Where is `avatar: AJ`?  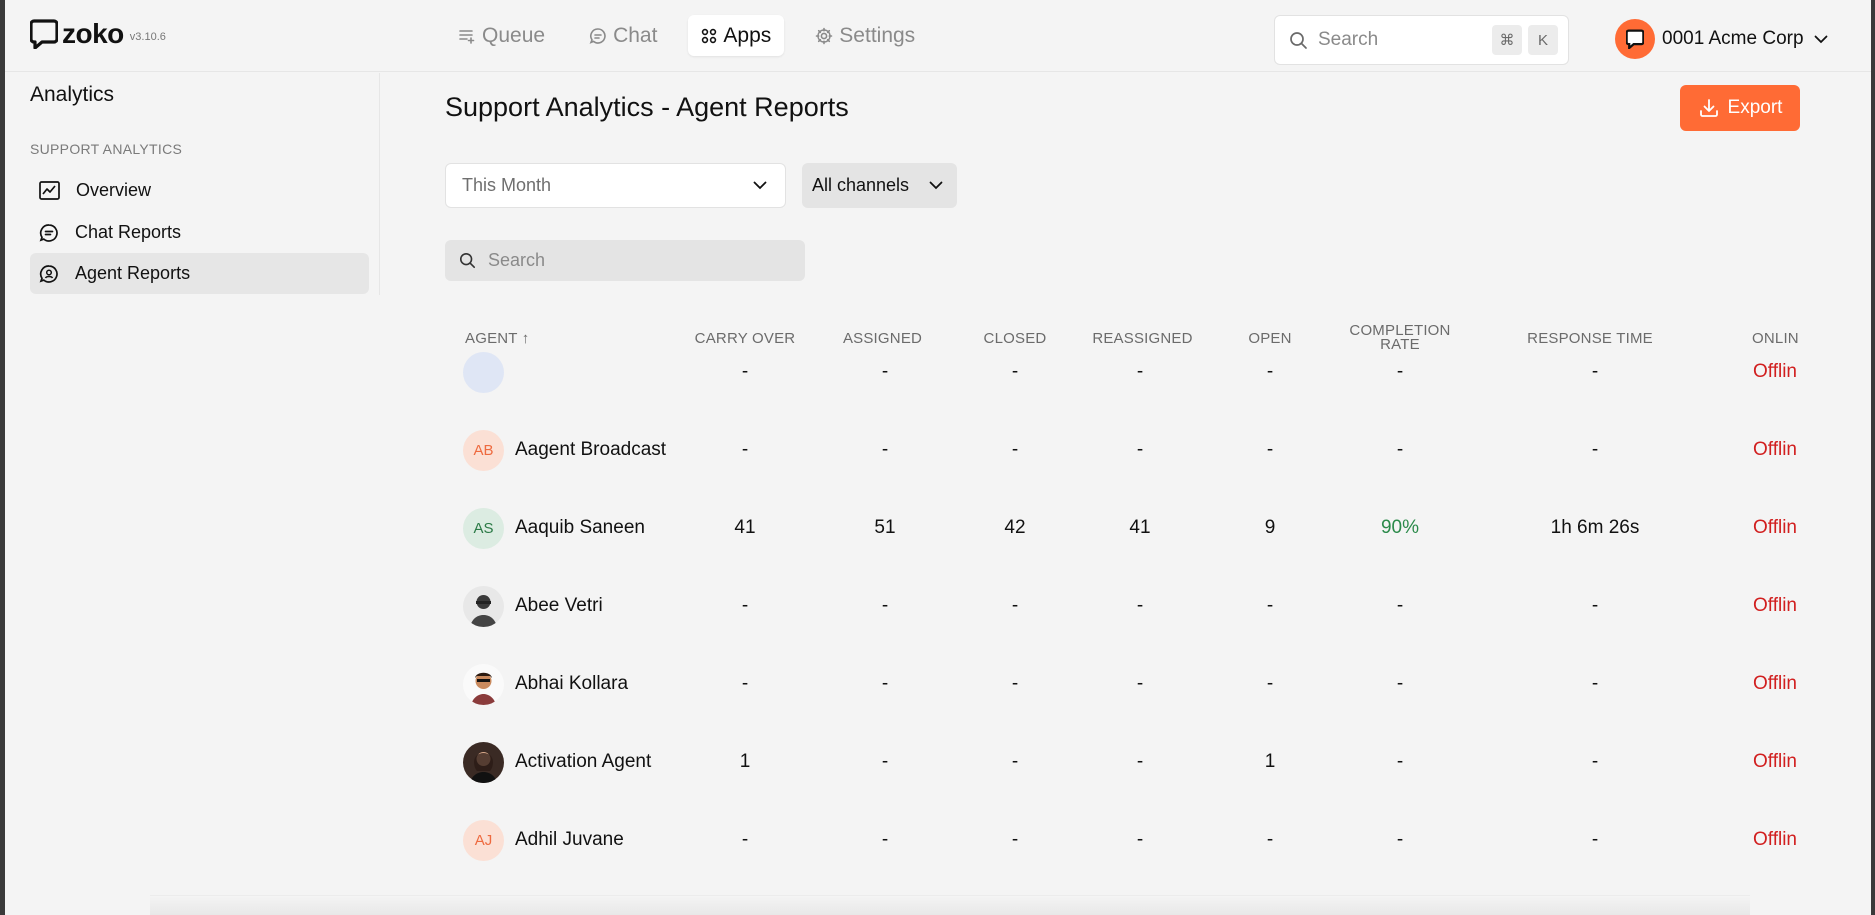 avatar: AJ is located at coordinates (483, 840).